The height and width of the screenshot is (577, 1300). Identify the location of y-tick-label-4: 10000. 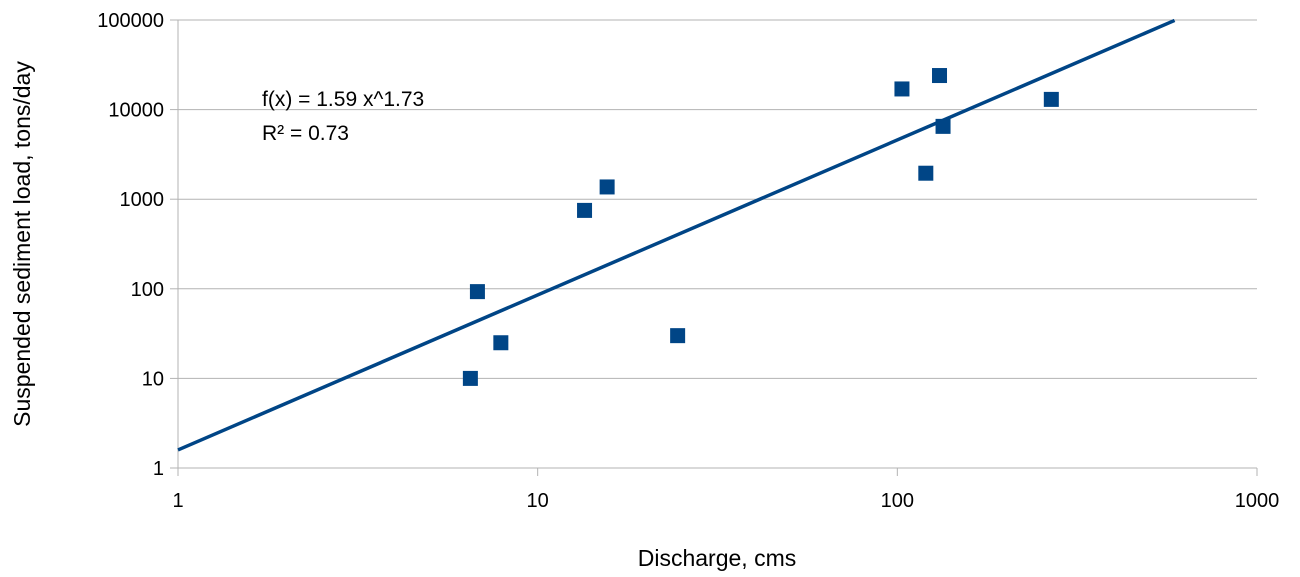
(136, 111).